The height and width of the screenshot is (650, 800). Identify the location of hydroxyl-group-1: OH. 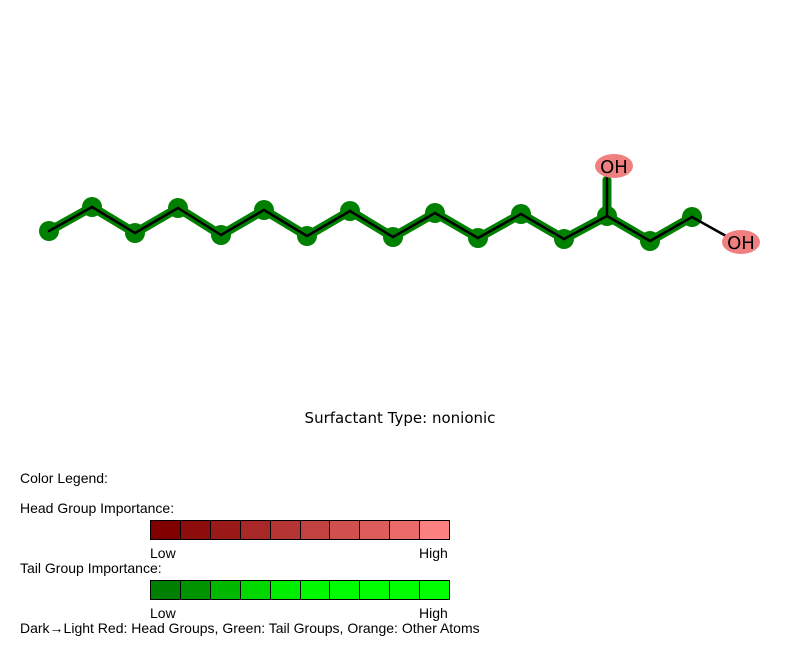
(614, 166).